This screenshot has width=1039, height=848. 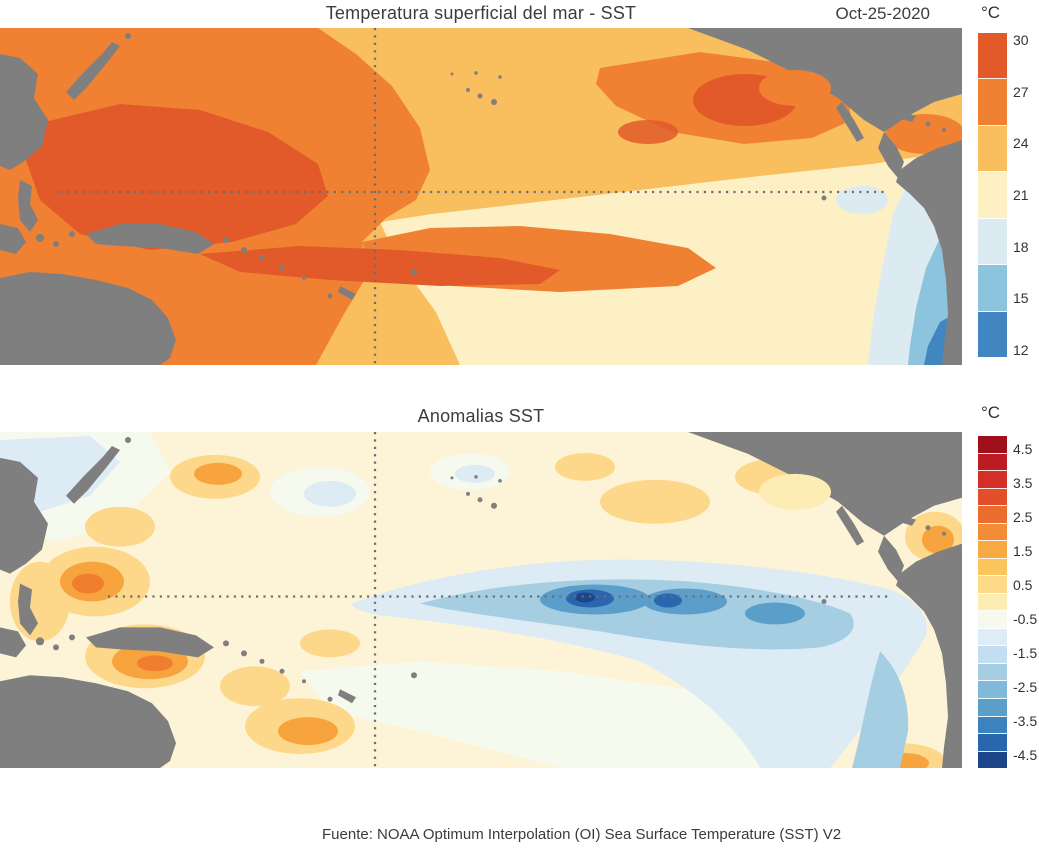 I want to click on colorbar-tick-label: 1.5, so click(x=1023, y=551).